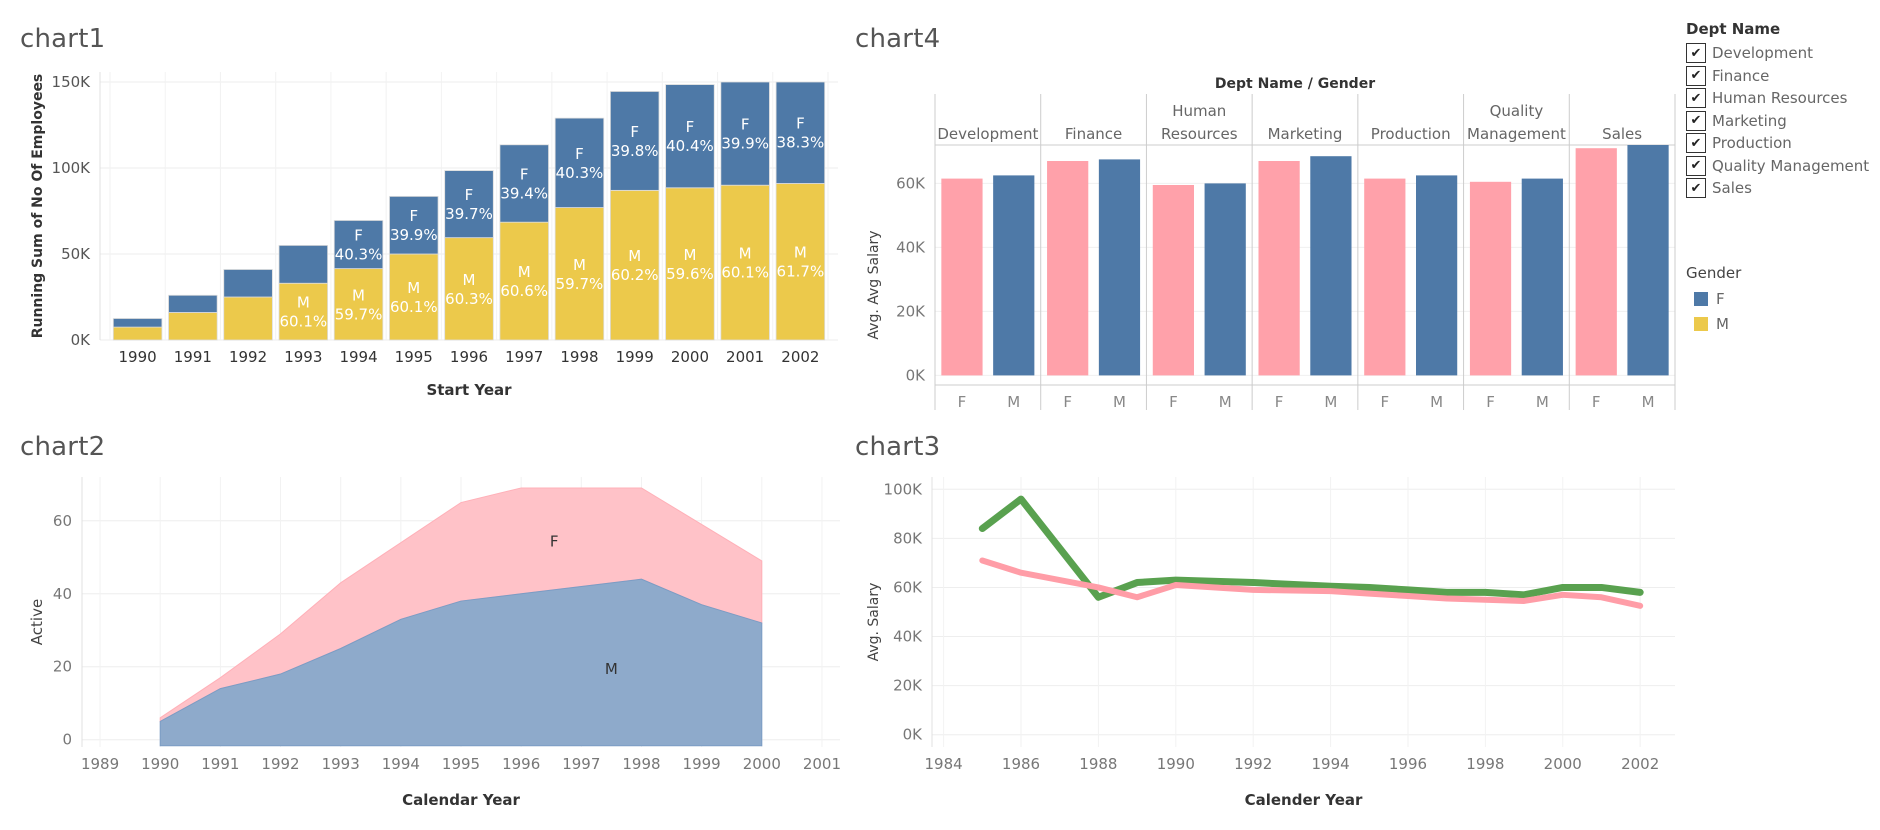  I want to click on chart1-xtick: 1995, so click(414, 357).